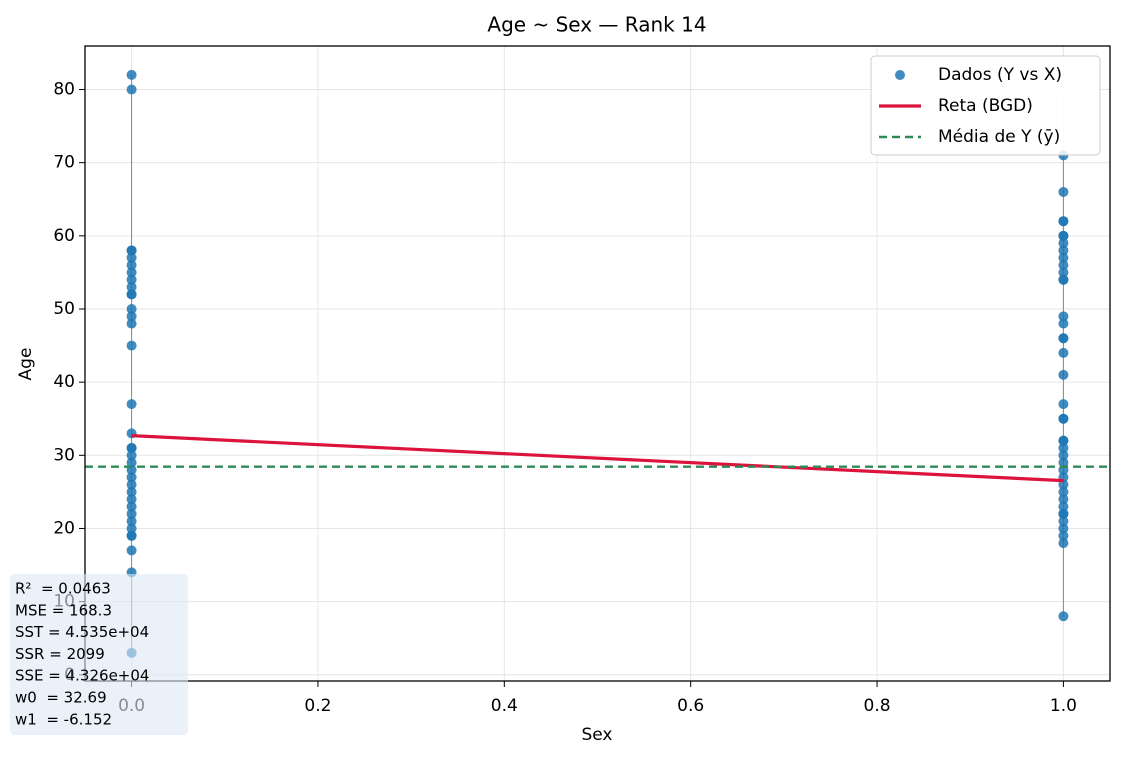 This screenshot has height=760, width=1124. Describe the element at coordinates (64, 455) in the screenshot. I see `y-tick-label: 30` at that location.